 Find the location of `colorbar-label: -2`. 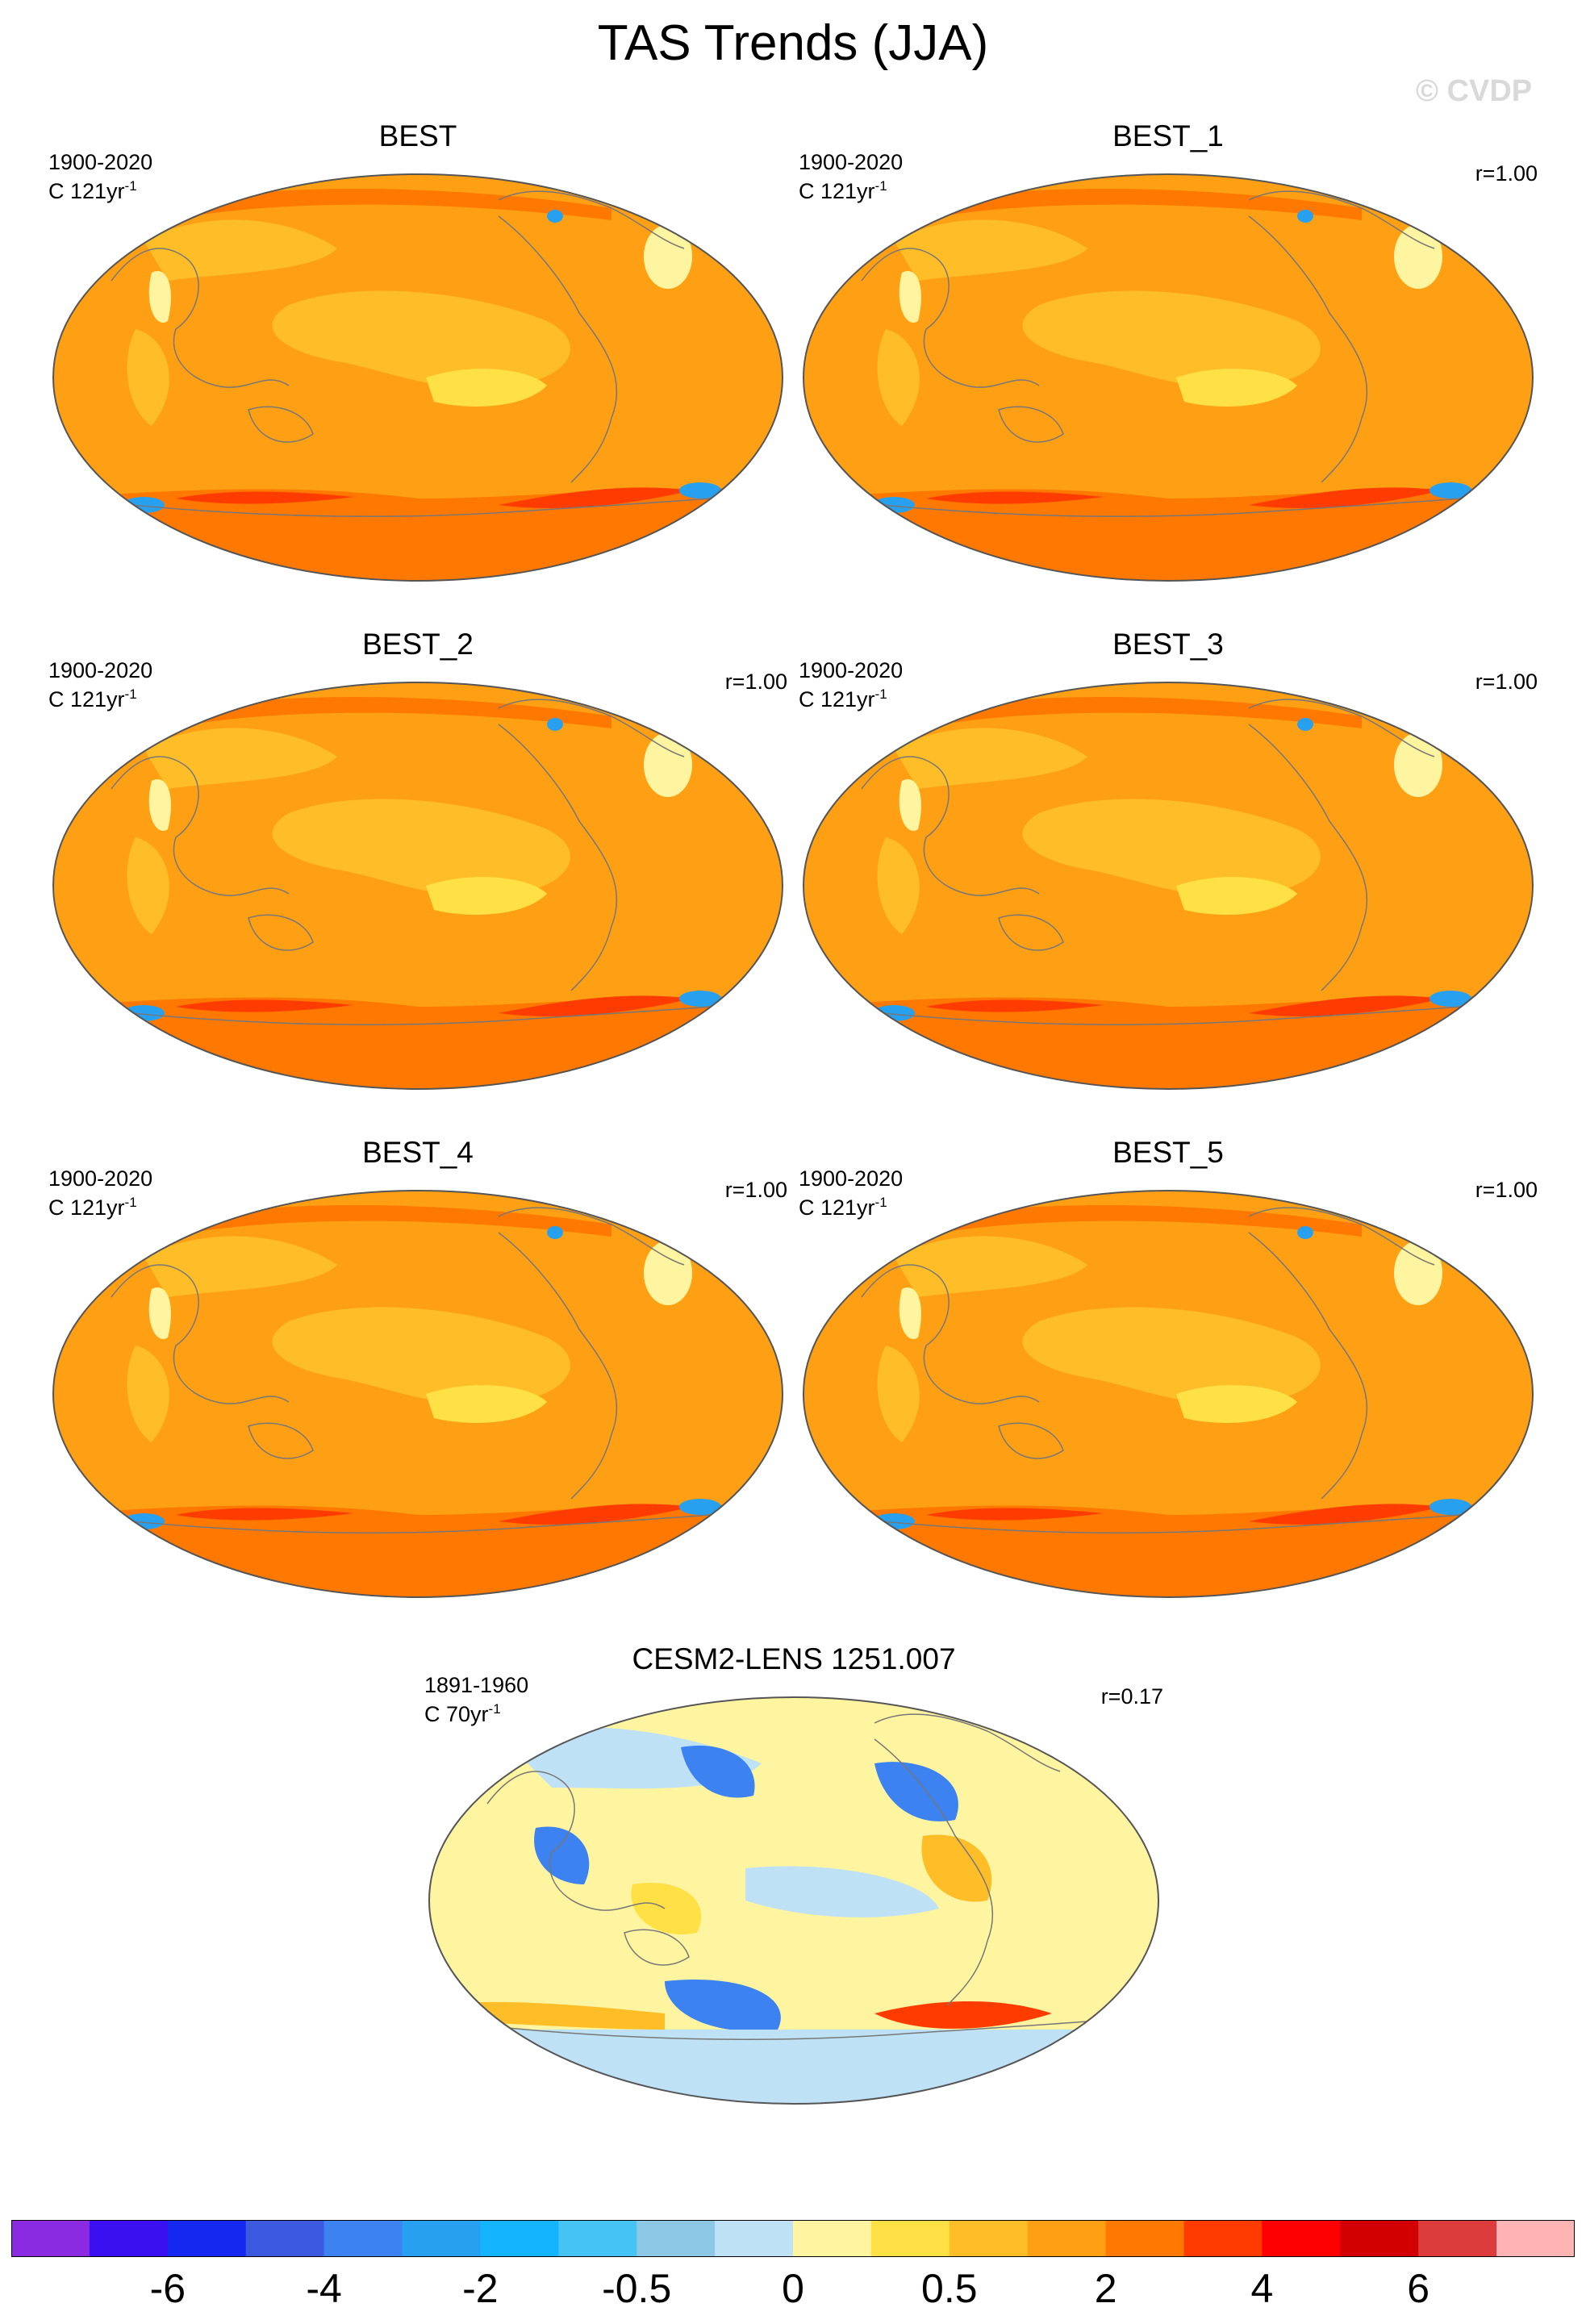

colorbar-label: -2 is located at coordinates (480, 2288).